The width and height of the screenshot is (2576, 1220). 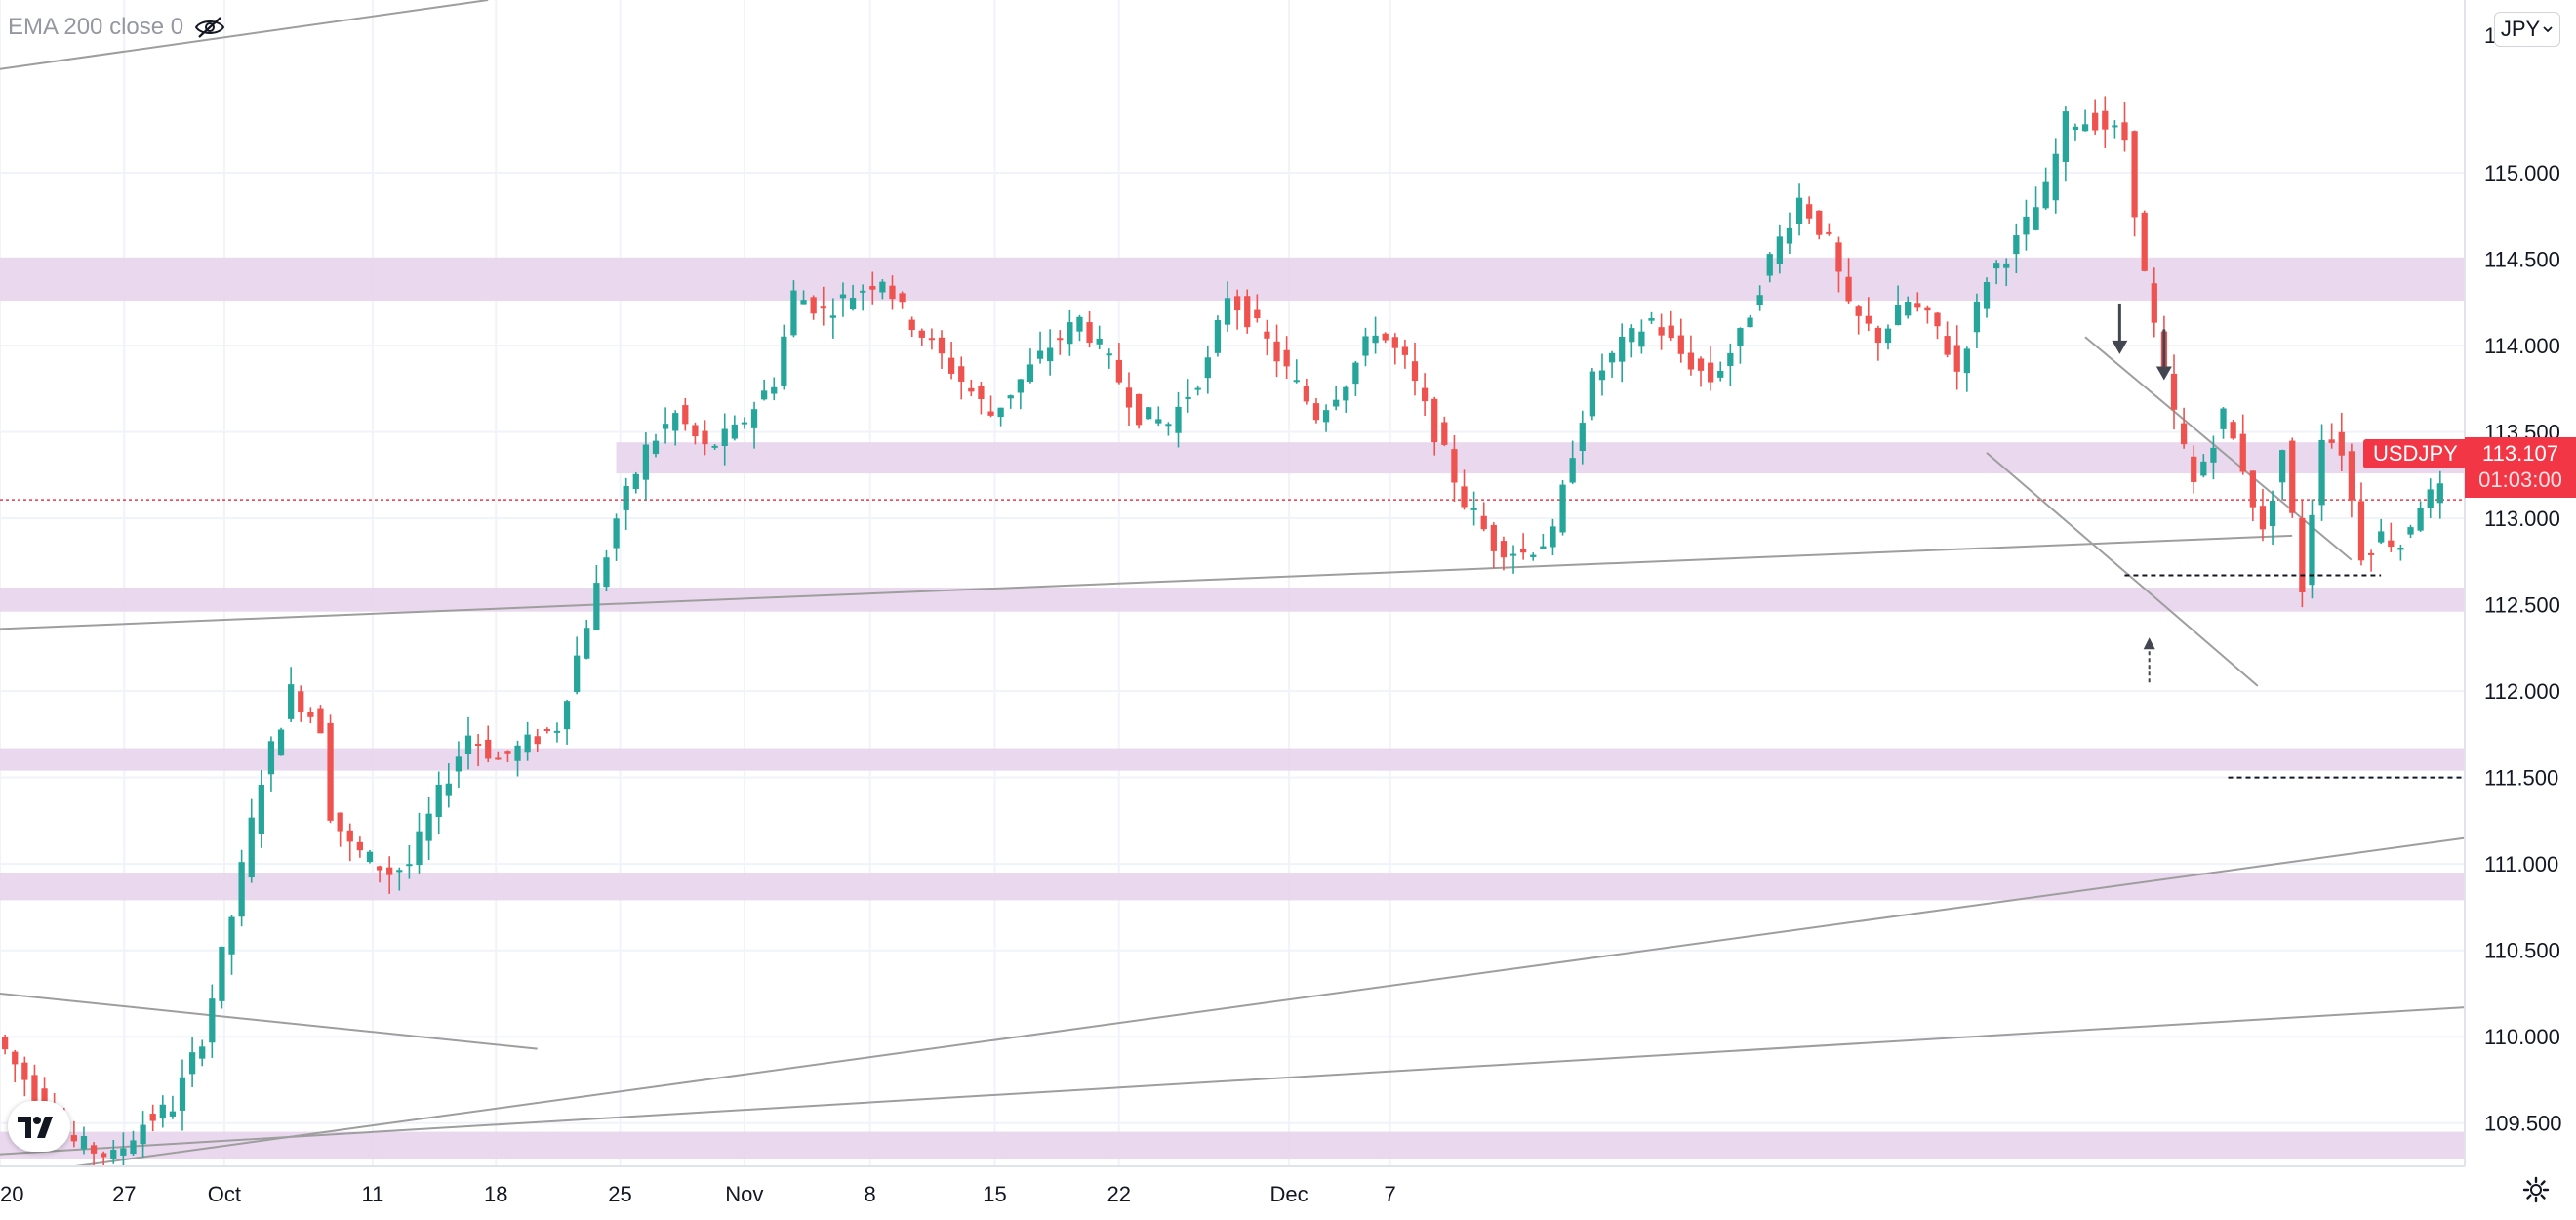 What do you see at coordinates (2522, 951) in the screenshot?
I see `price-axis-label: 110.500` at bounding box center [2522, 951].